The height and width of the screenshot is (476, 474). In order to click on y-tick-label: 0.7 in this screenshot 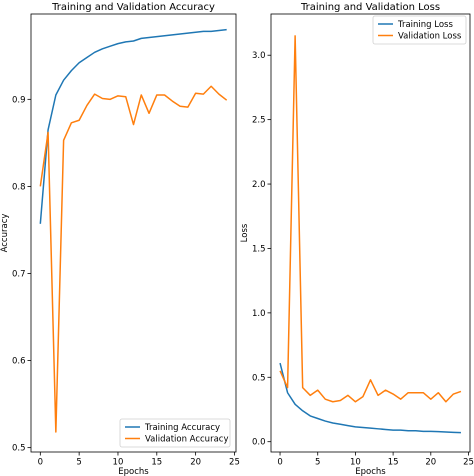, I will do `click(19, 274)`.